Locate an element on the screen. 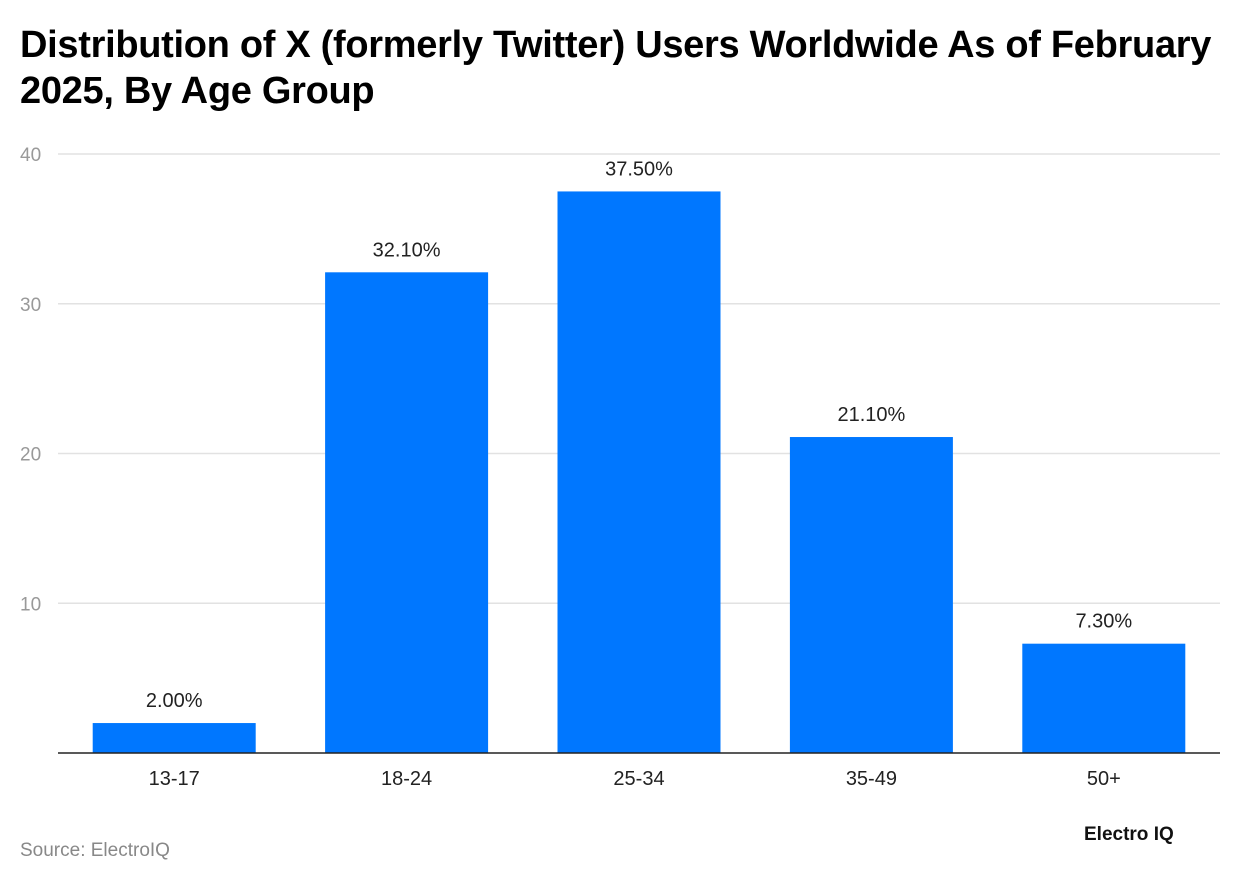  x-tick-label: 13-17 is located at coordinates (174, 779).